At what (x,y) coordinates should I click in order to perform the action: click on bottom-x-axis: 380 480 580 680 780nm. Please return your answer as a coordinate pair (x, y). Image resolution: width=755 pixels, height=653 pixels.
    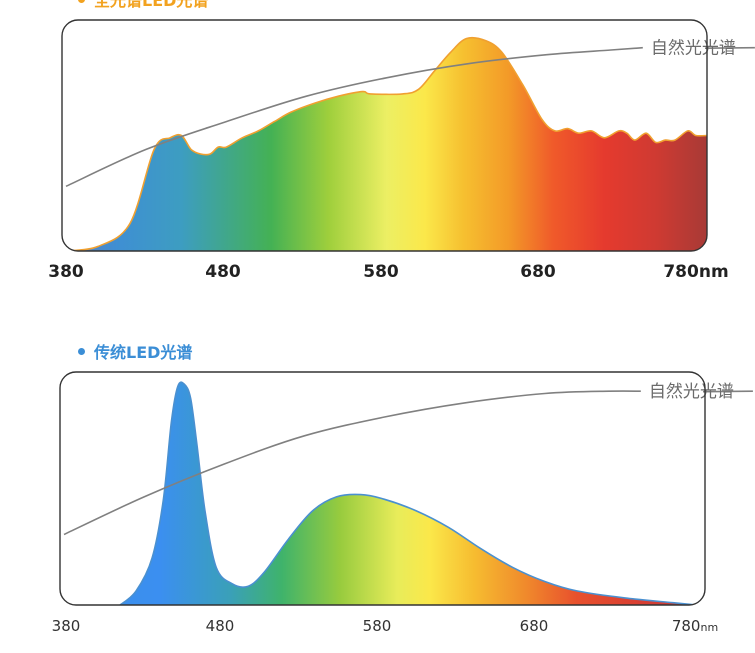
    Looking at the image, I should click on (377, 630).